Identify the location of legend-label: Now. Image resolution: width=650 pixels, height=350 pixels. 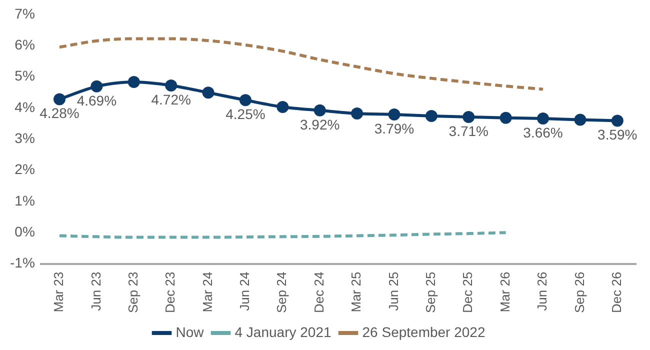
(190, 332).